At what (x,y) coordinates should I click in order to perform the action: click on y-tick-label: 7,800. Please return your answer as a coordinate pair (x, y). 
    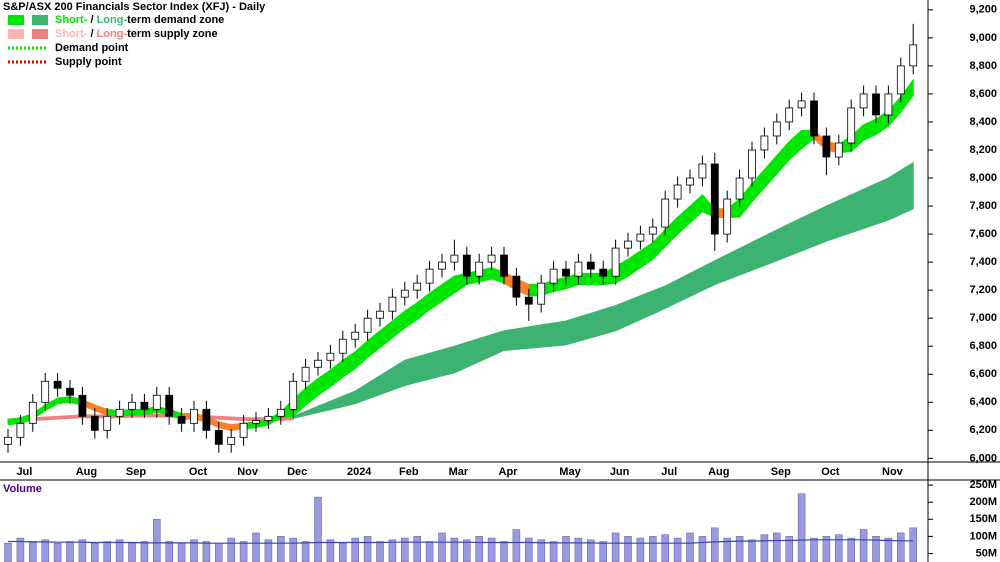
    Looking at the image, I should click on (983, 206).